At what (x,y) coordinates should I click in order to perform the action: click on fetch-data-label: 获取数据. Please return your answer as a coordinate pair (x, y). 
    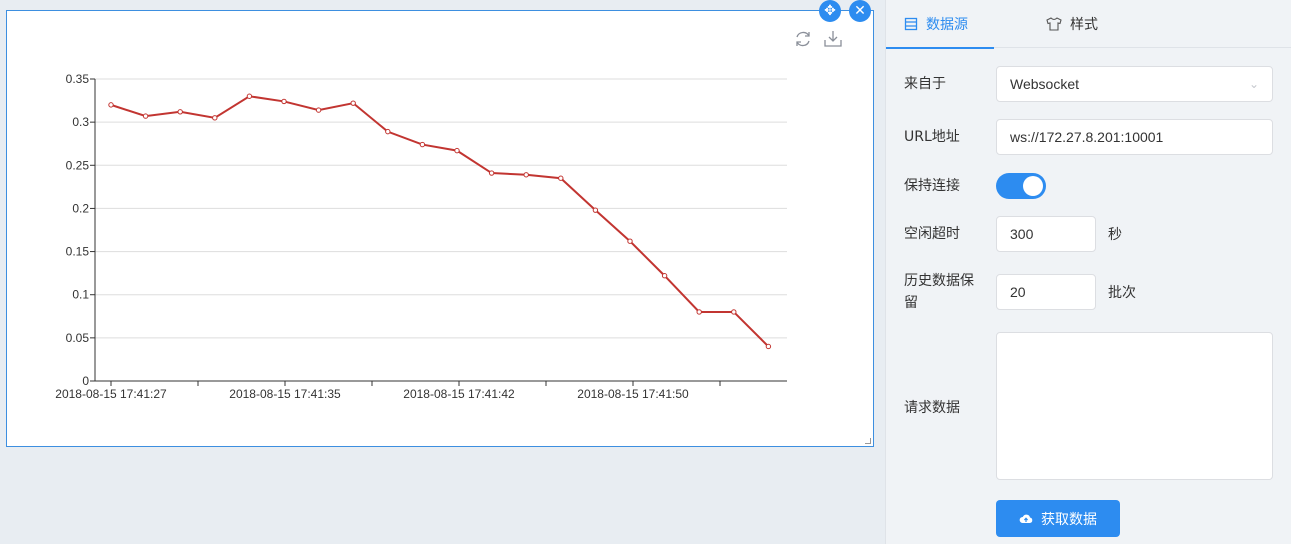
    Looking at the image, I should click on (1069, 519).